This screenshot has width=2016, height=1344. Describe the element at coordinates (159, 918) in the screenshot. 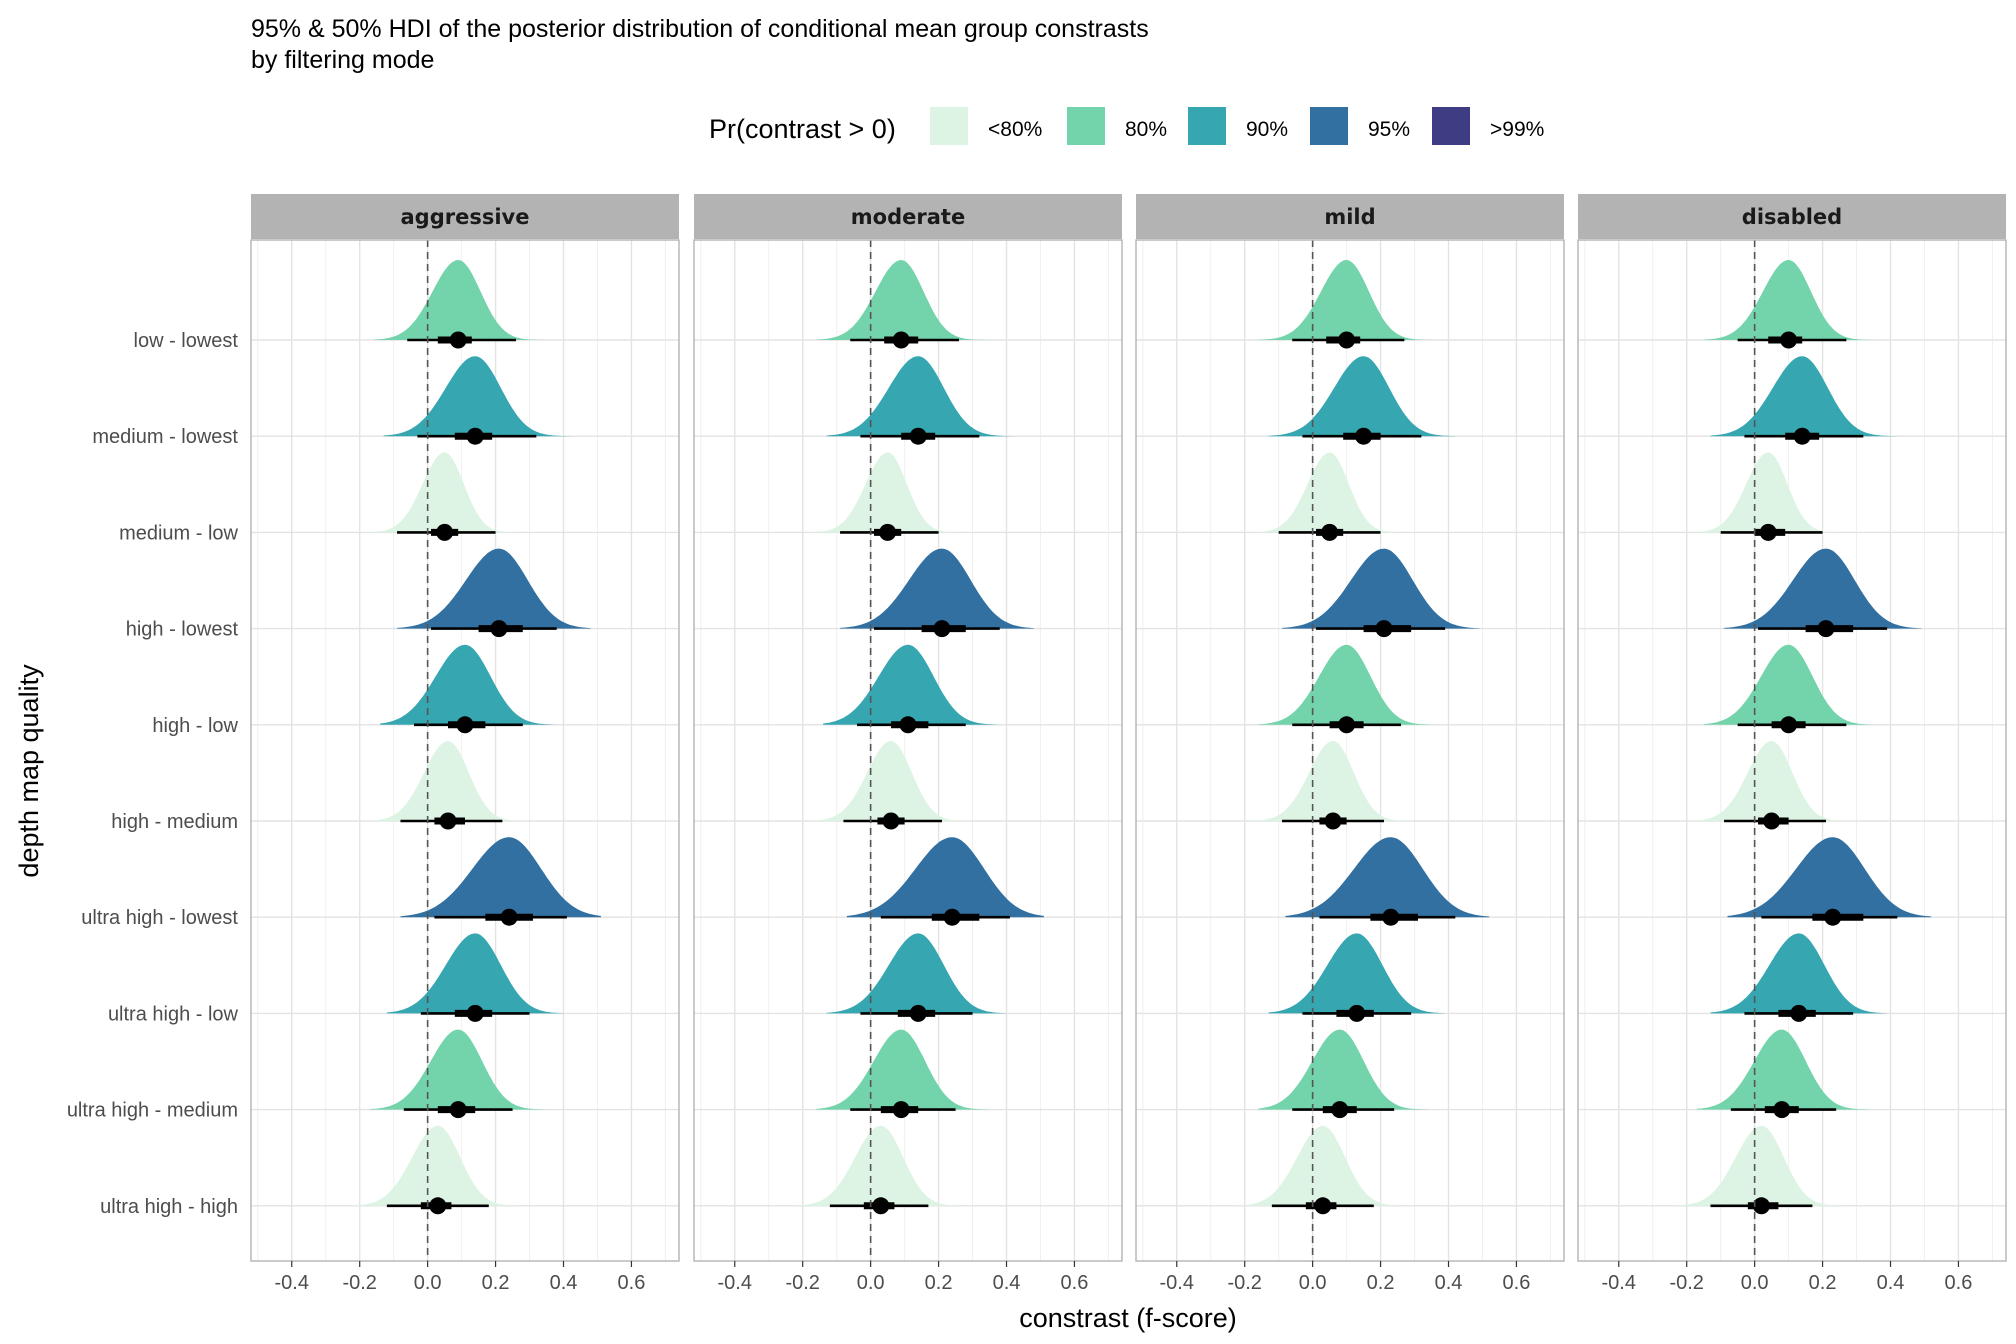

I see `y-tick-label: ultra high - lowest` at that location.